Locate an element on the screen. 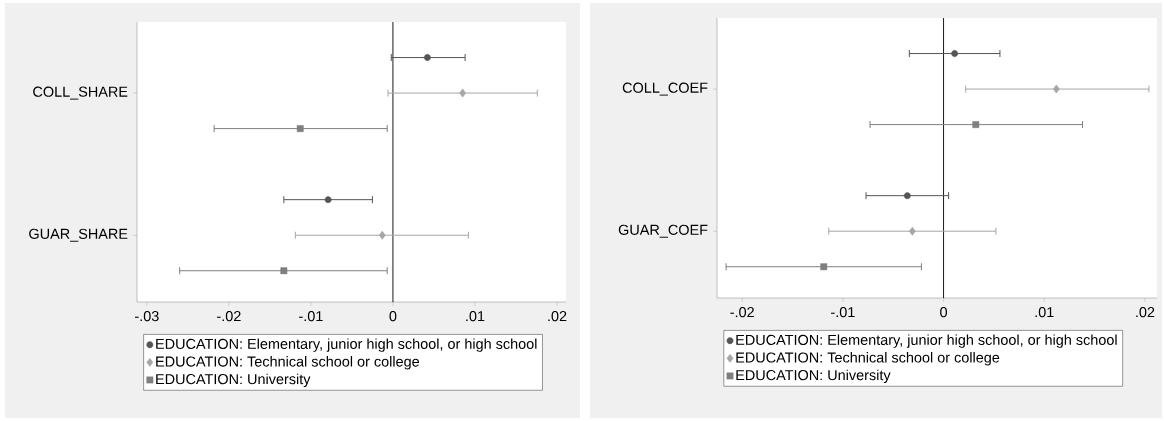 The height and width of the screenshot is (421, 1164). x-tick-label: -.03 is located at coordinates (147, 316).